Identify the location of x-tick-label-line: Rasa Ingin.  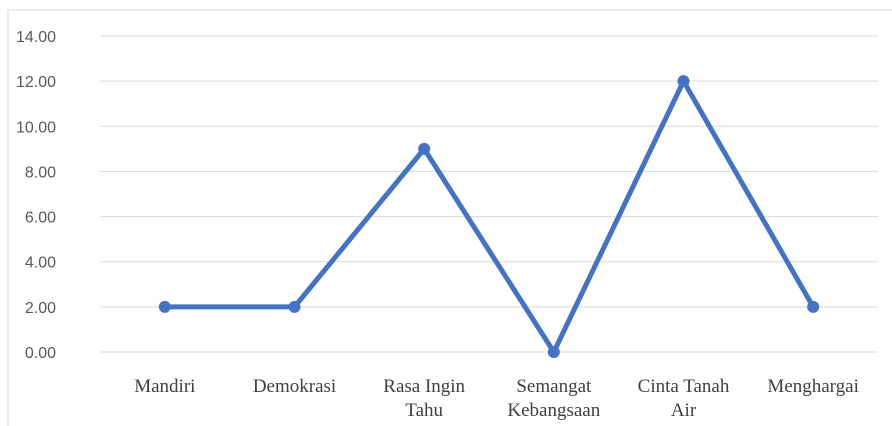
(424, 386).